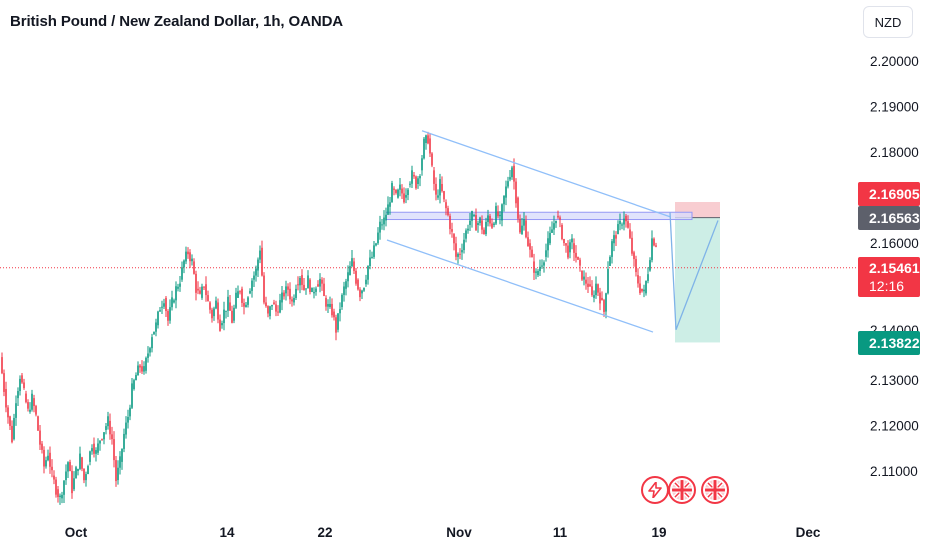 Image resolution: width=932 pixels, height=550 pixels. I want to click on lightning-icon, so click(655, 490).